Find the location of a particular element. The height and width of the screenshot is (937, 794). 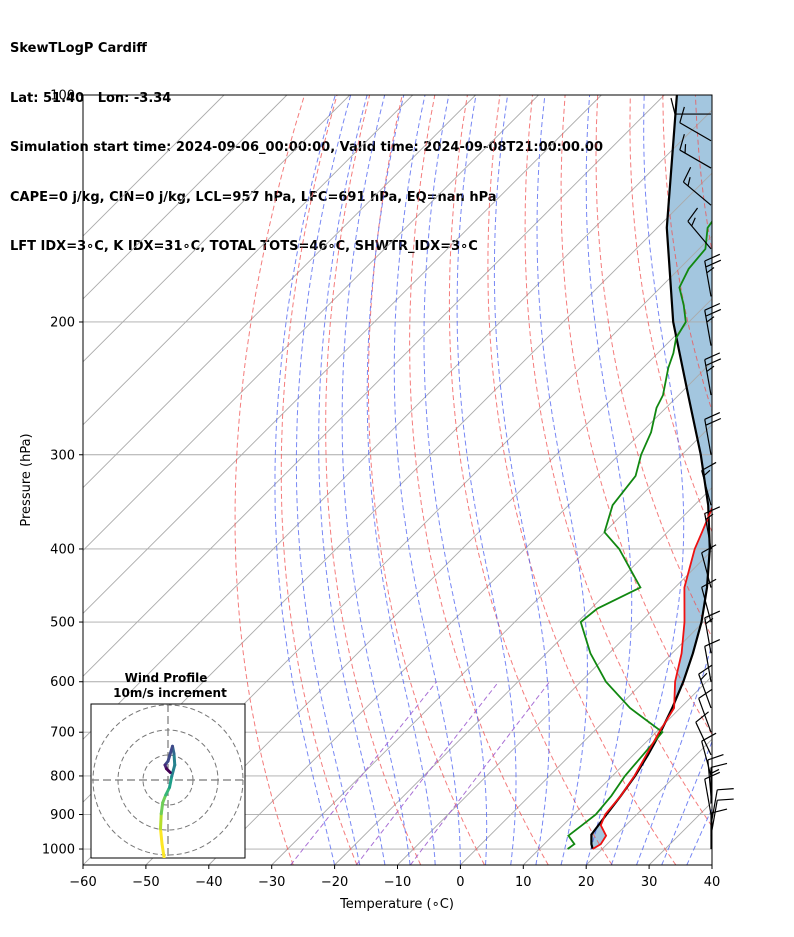

x-tick-label: −60 is located at coordinates (82, 882).